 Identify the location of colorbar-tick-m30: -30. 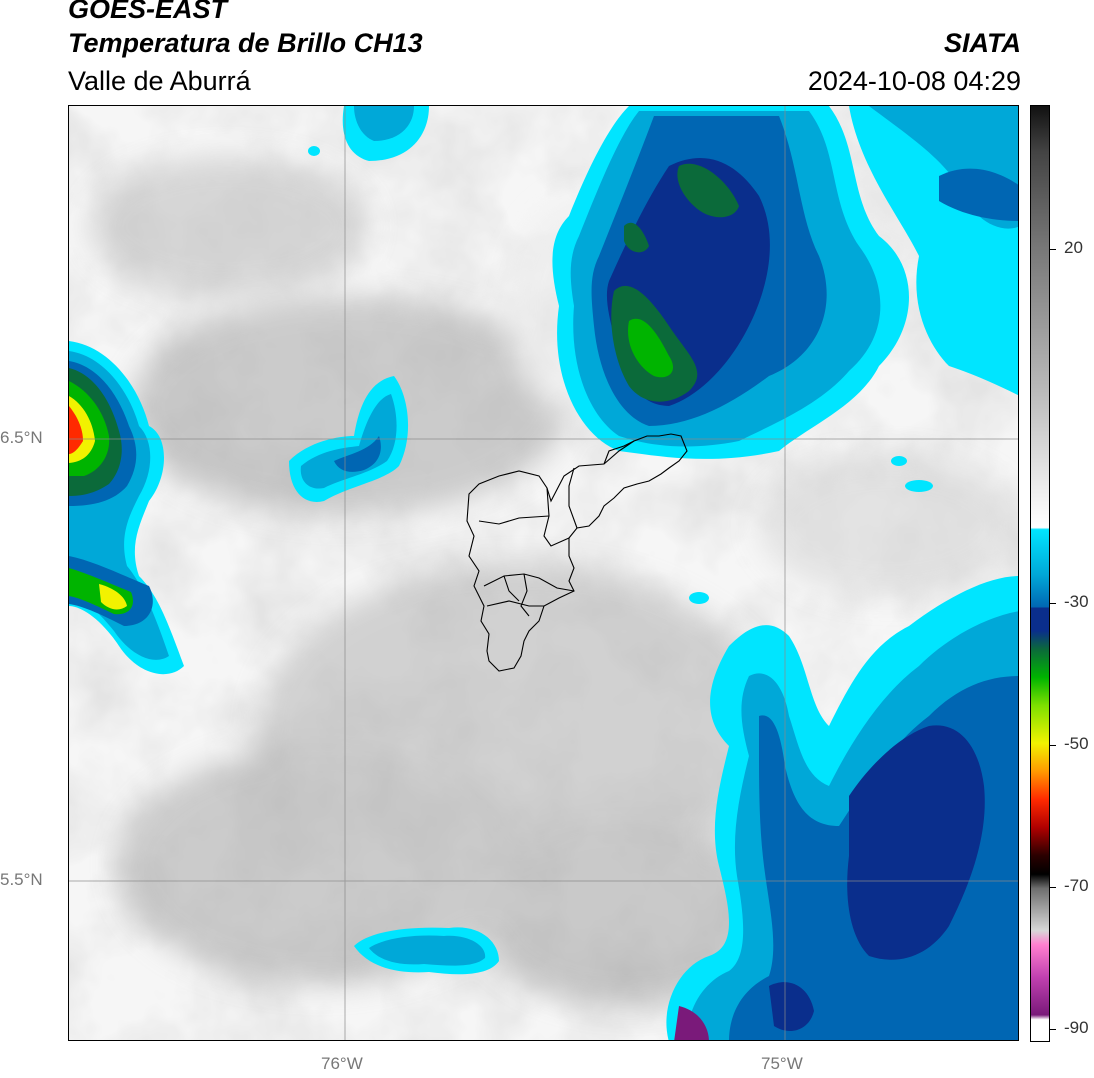
(1076, 601).